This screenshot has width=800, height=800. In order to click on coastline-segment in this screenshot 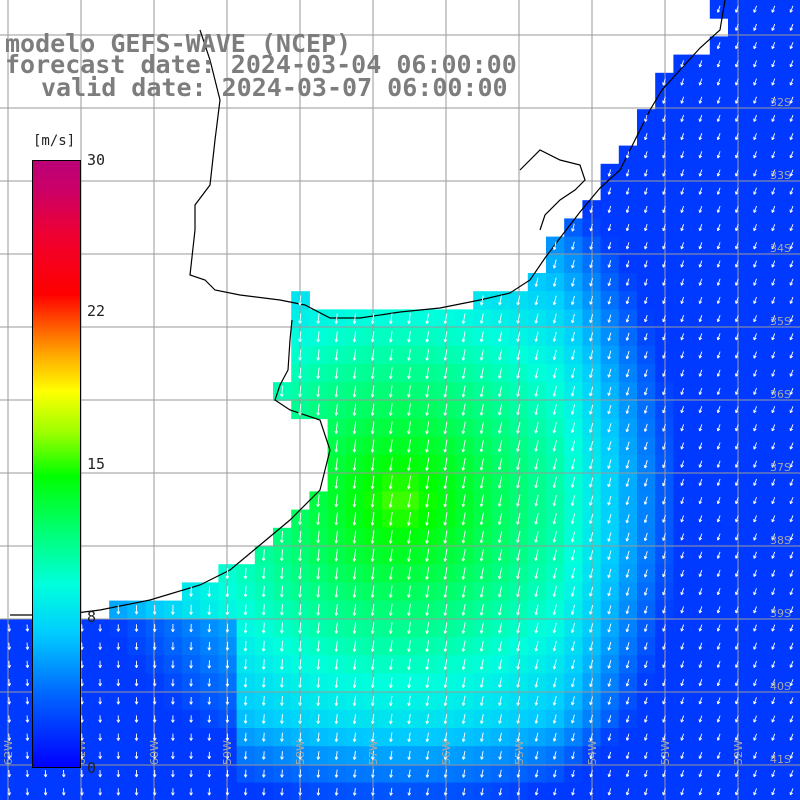, I will do `click(170, 467)`.